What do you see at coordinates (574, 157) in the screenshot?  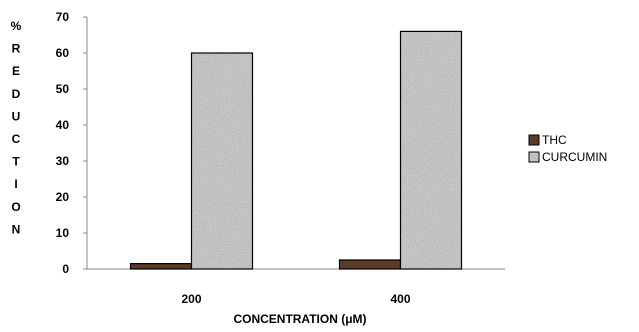 I see `legend-label: CURCUMIN` at bounding box center [574, 157].